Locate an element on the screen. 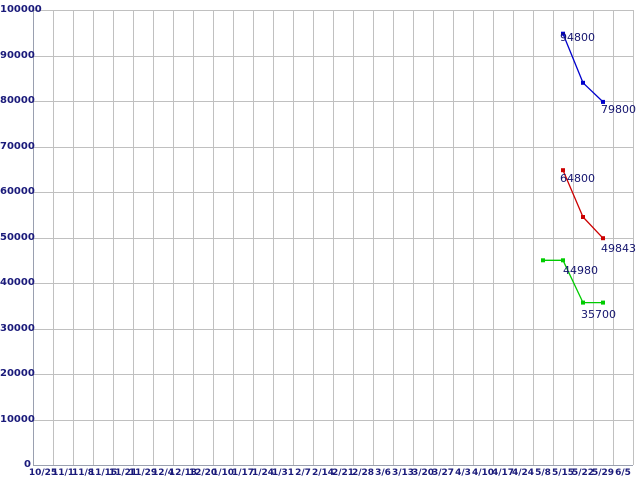 This screenshot has width=640, height=480. x-axis-tick-label: 11/1 is located at coordinates (63, 473).